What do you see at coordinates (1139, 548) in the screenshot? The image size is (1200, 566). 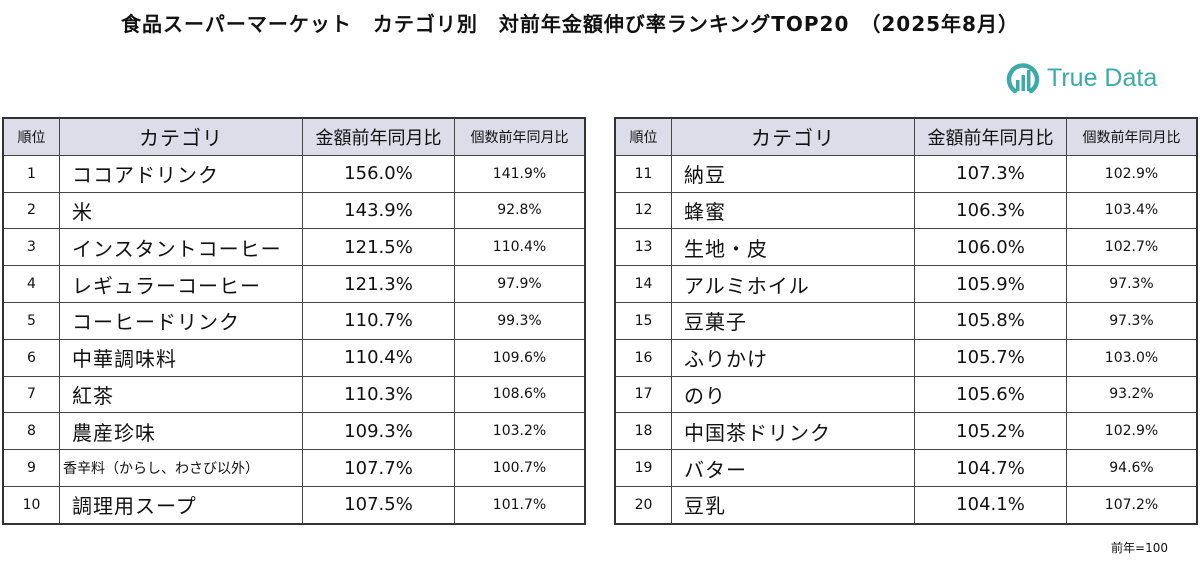 I see `base-note: 前年=100` at bounding box center [1139, 548].